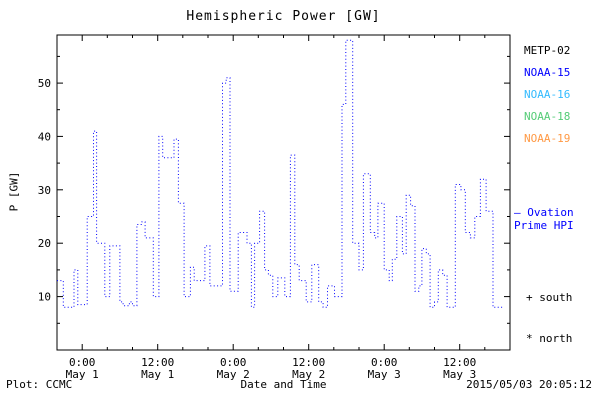  What do you see at coordinates (529, 384) in the screenshot?
I see `plot-timestamp: 2015/05/03 20:05:12` at bounding box center [529, 384].